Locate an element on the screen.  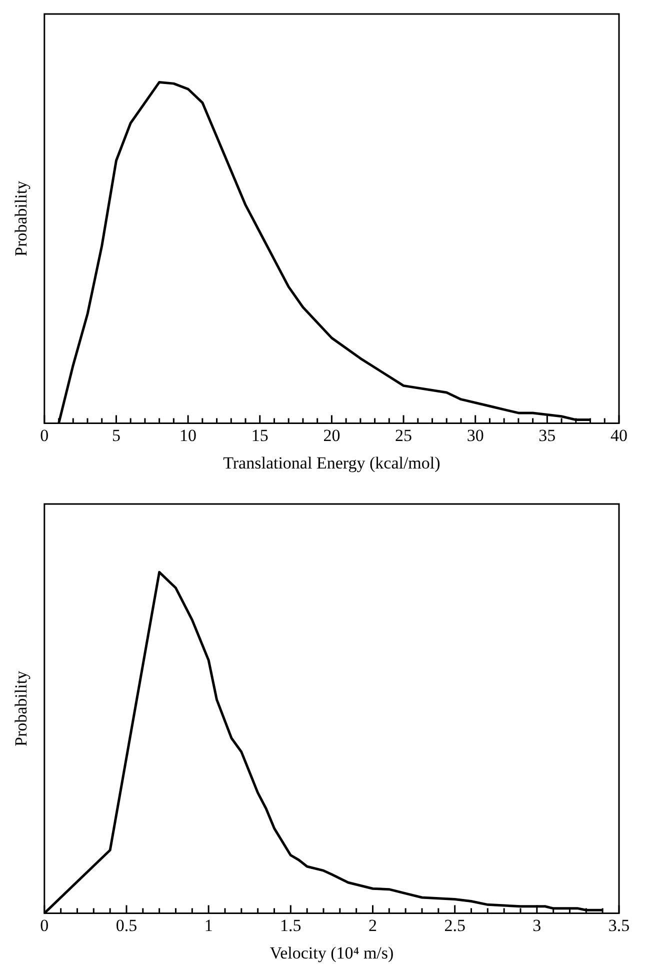
x-axis-title: Translational Energy (kcal/mol) is located at coordinates (331, 462).